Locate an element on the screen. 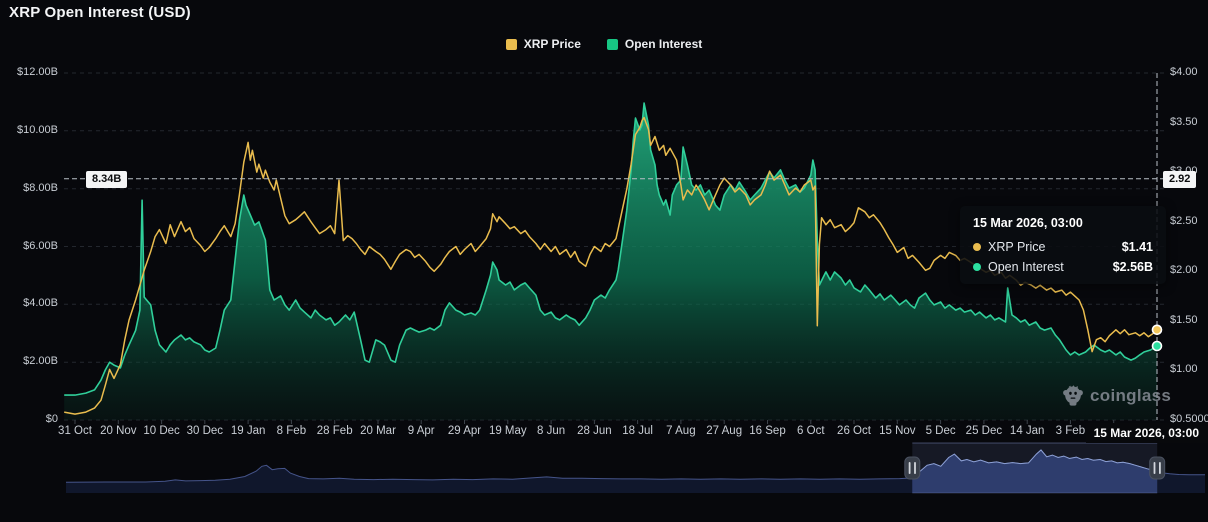 The height and width of the screenshot is (522, 1208). x-axis-label: 19 May is located at coordinates (507, 431).